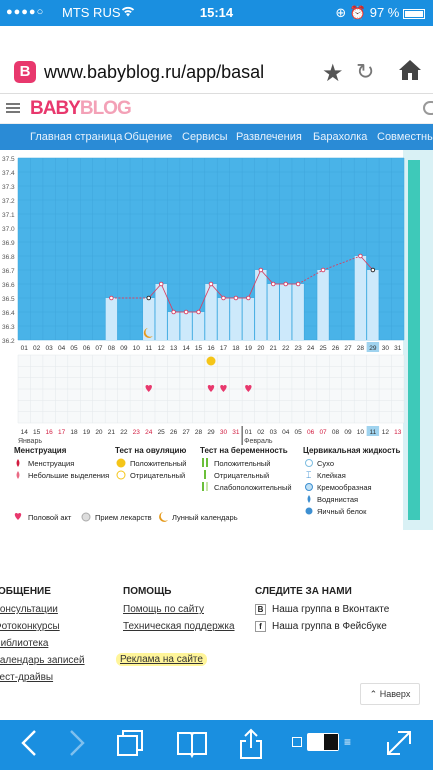 The width and height of the screenshot is (433, 770). What do you see at coordinates (199, 432) in the screenshot?
I see `cycle-day-label: 28` at bounding box center [199, 432].